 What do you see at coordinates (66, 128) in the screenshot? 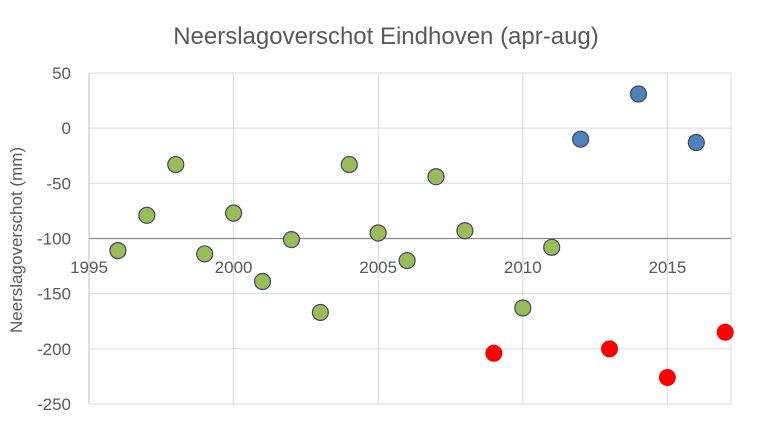
I see `y-tick-label: 0` at bounding box center [66, 128].